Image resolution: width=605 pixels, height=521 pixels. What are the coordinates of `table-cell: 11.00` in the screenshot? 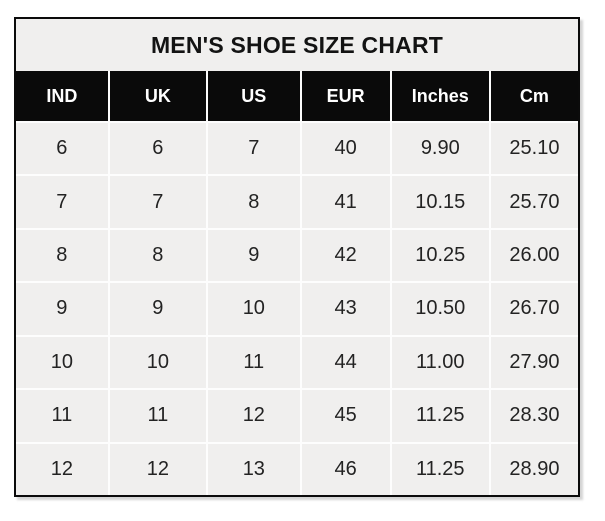 It's located at (440, 362).